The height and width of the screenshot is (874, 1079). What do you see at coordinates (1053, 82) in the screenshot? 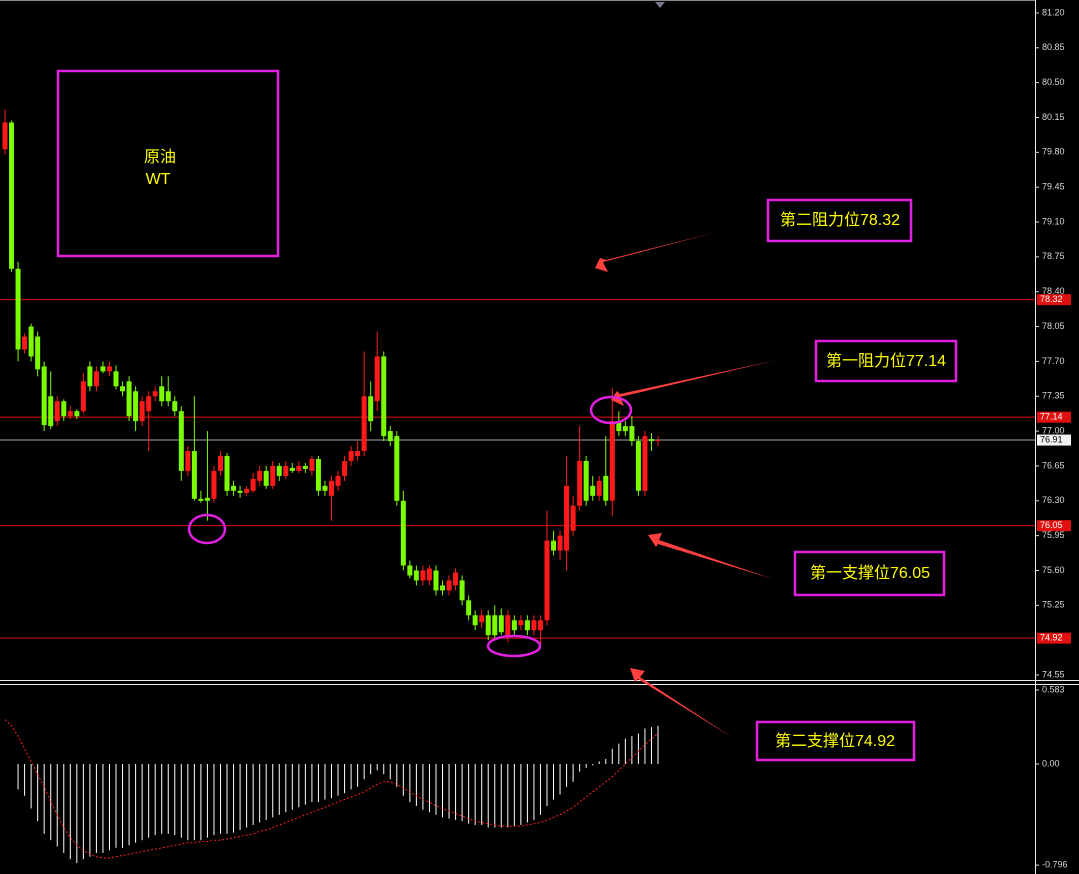
I see `y-tick-label: 80.50` at bounding box center [1053, 82].